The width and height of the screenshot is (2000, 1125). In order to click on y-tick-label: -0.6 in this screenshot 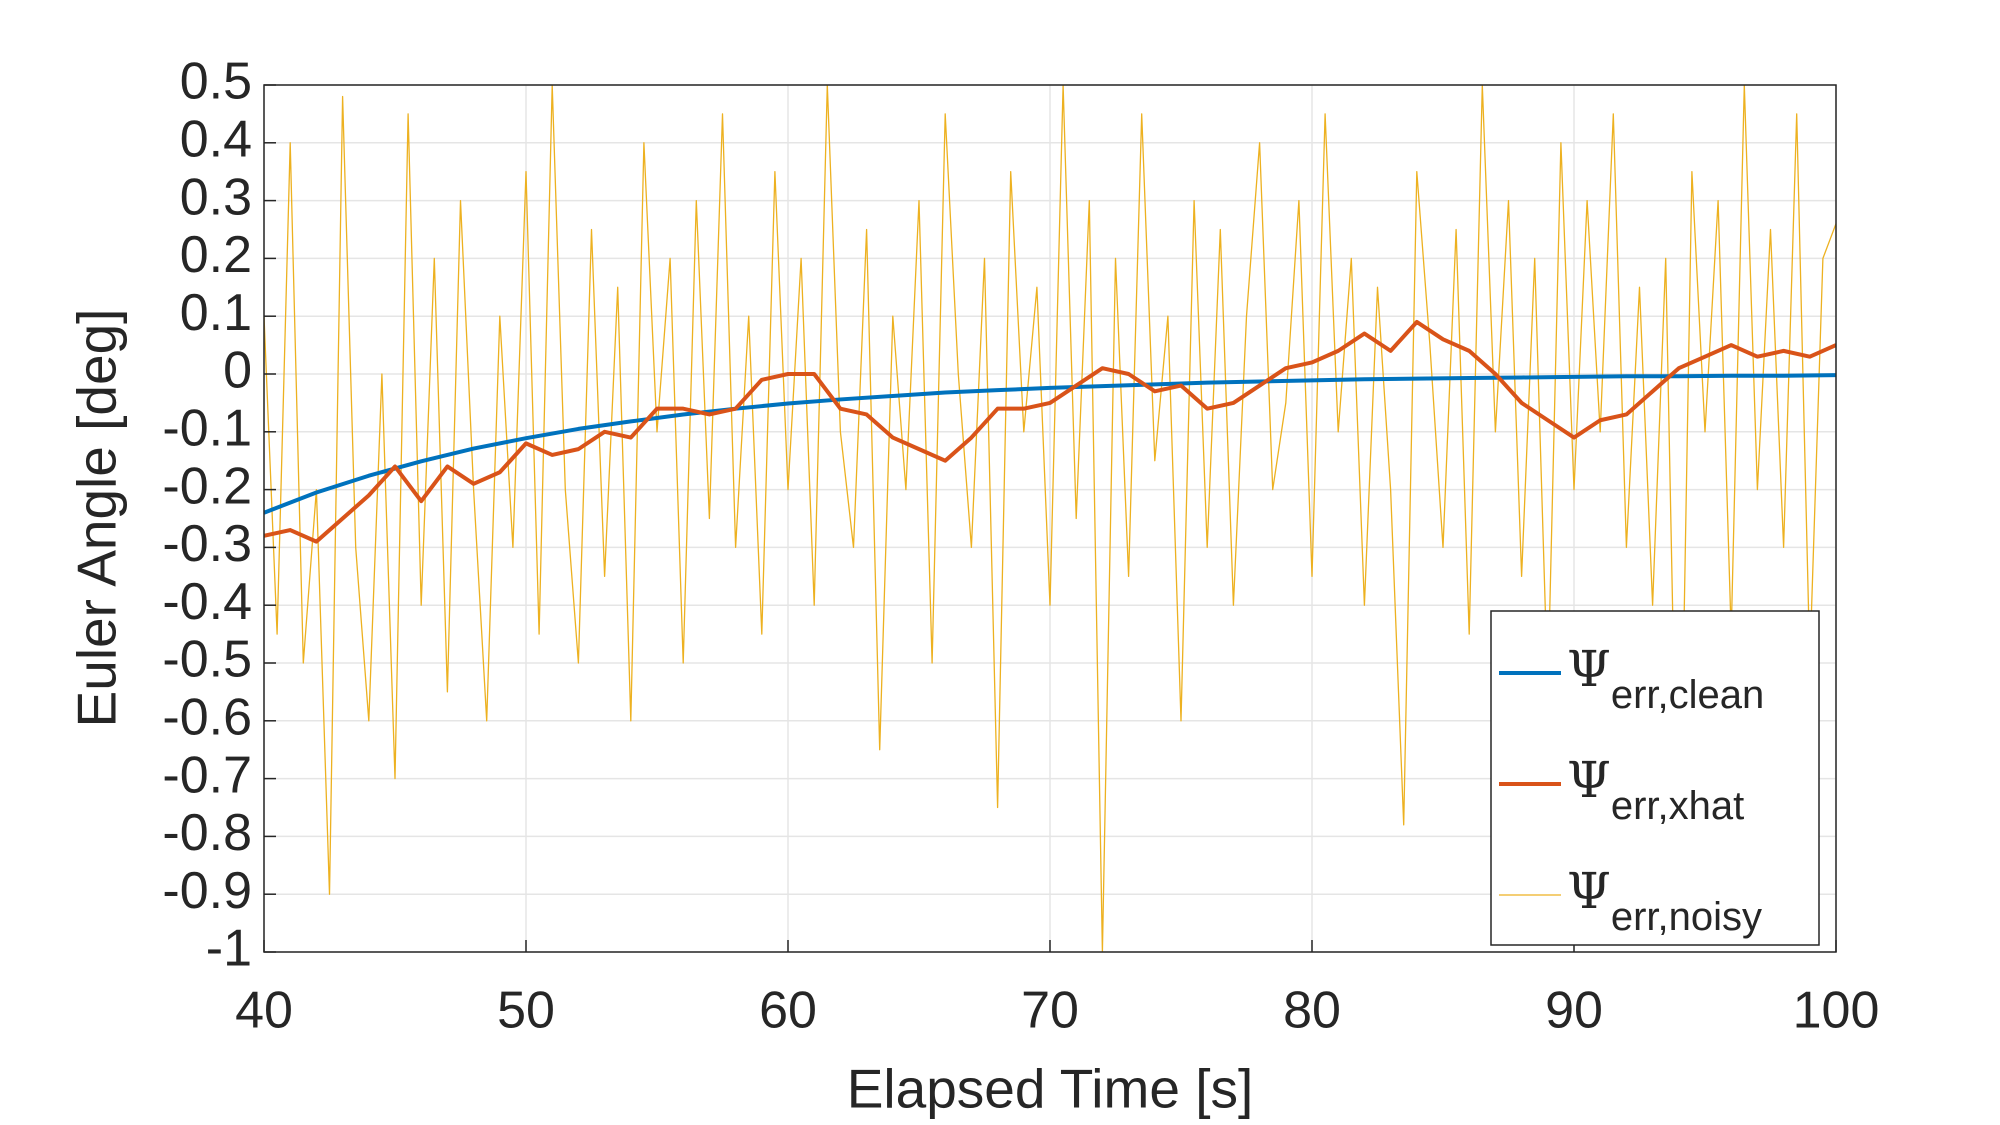, I will do `click(207, 718)`.